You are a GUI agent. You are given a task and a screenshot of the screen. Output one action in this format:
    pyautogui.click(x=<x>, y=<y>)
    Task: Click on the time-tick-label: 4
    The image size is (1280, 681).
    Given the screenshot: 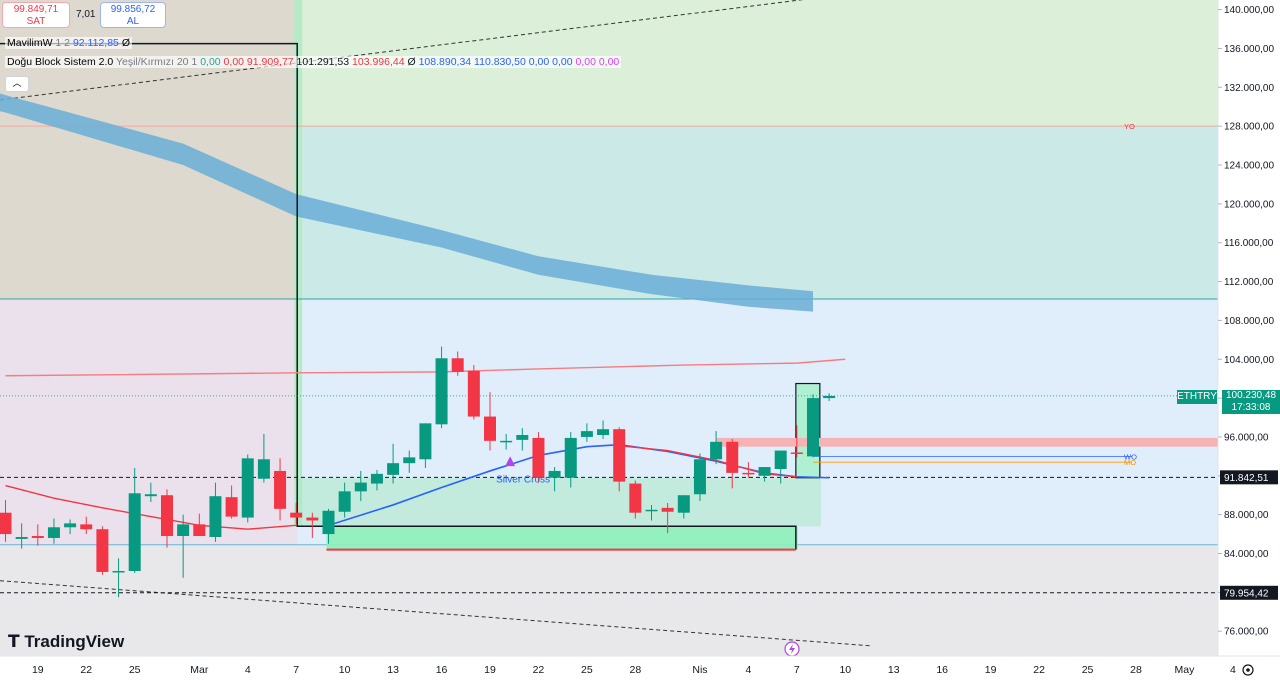 What is the action you would take?
    pyautogui.click(x=1233, y=670)
    